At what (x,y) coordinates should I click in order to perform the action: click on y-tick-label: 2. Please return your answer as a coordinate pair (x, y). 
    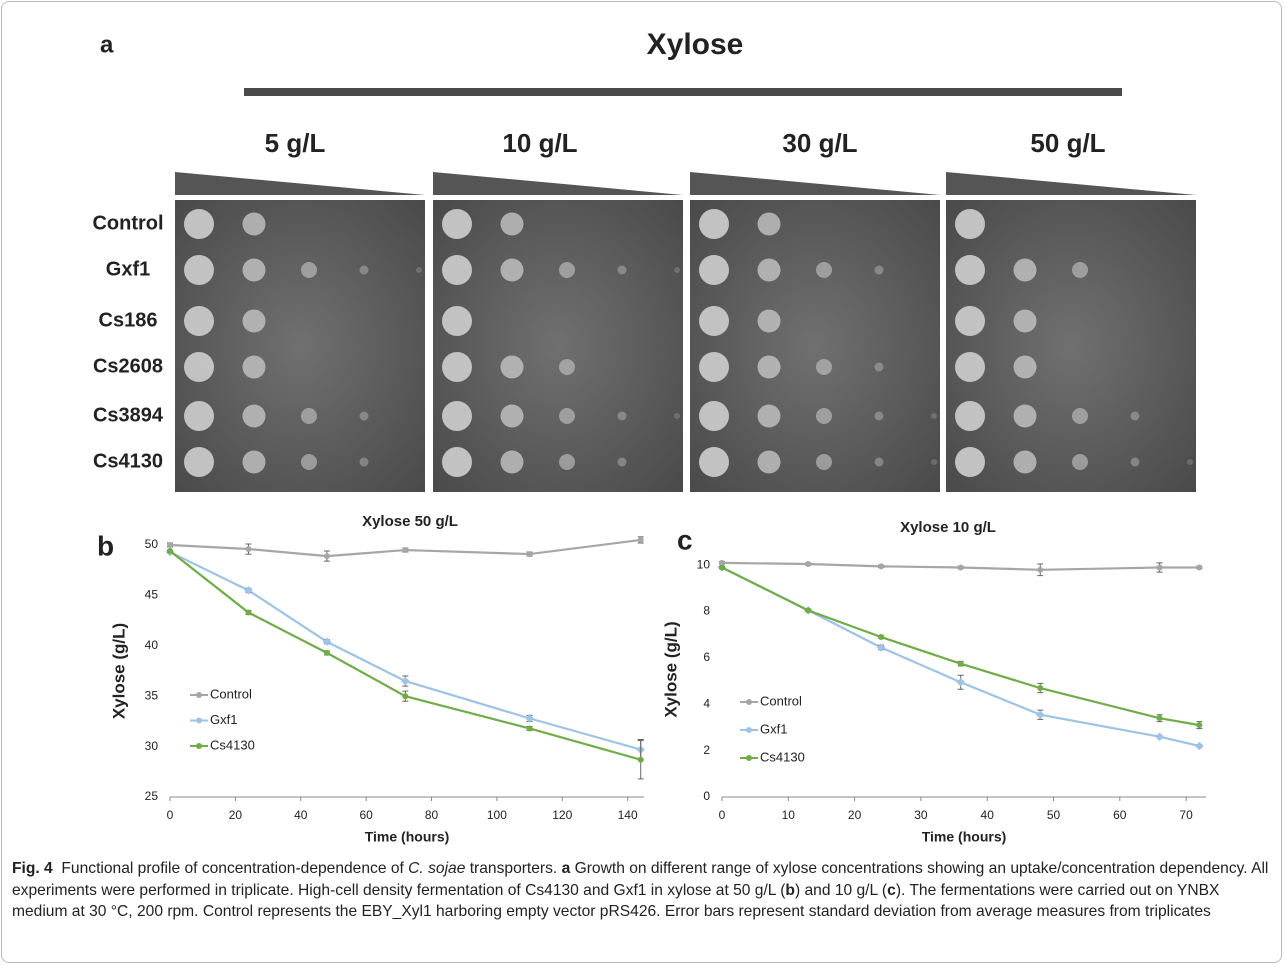
    Looking at the image, I should click on (706, 750).